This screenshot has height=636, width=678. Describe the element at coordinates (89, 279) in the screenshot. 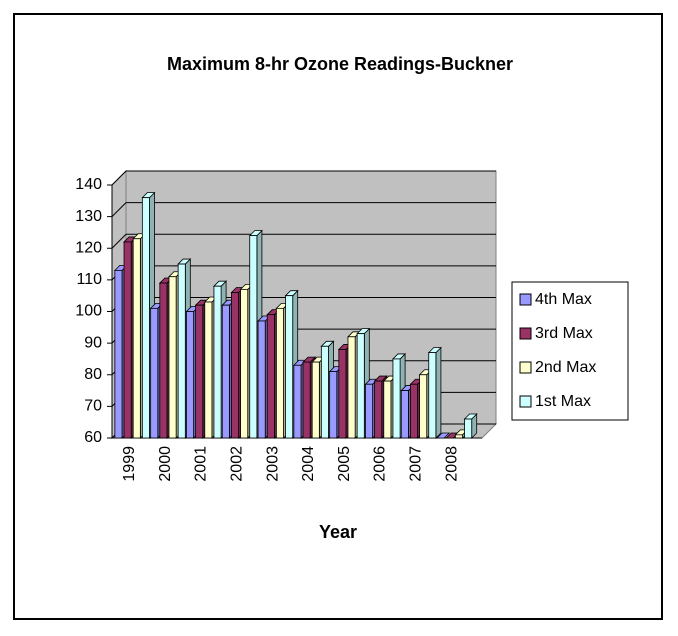

I see `y-tick-label: 110` at that location.